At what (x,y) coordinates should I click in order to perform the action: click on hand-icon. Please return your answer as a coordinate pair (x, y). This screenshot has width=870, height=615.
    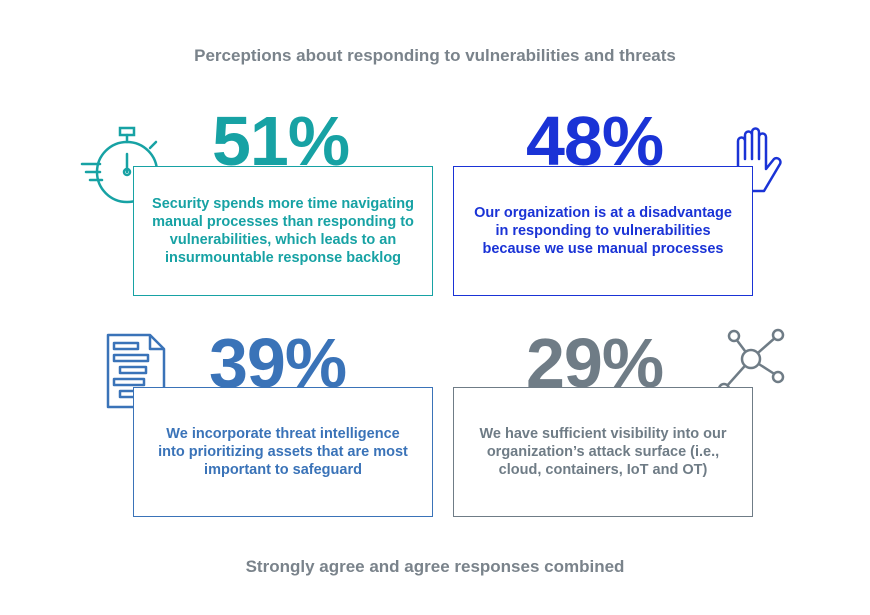
    Looking at the image, I should click on (760, 162).